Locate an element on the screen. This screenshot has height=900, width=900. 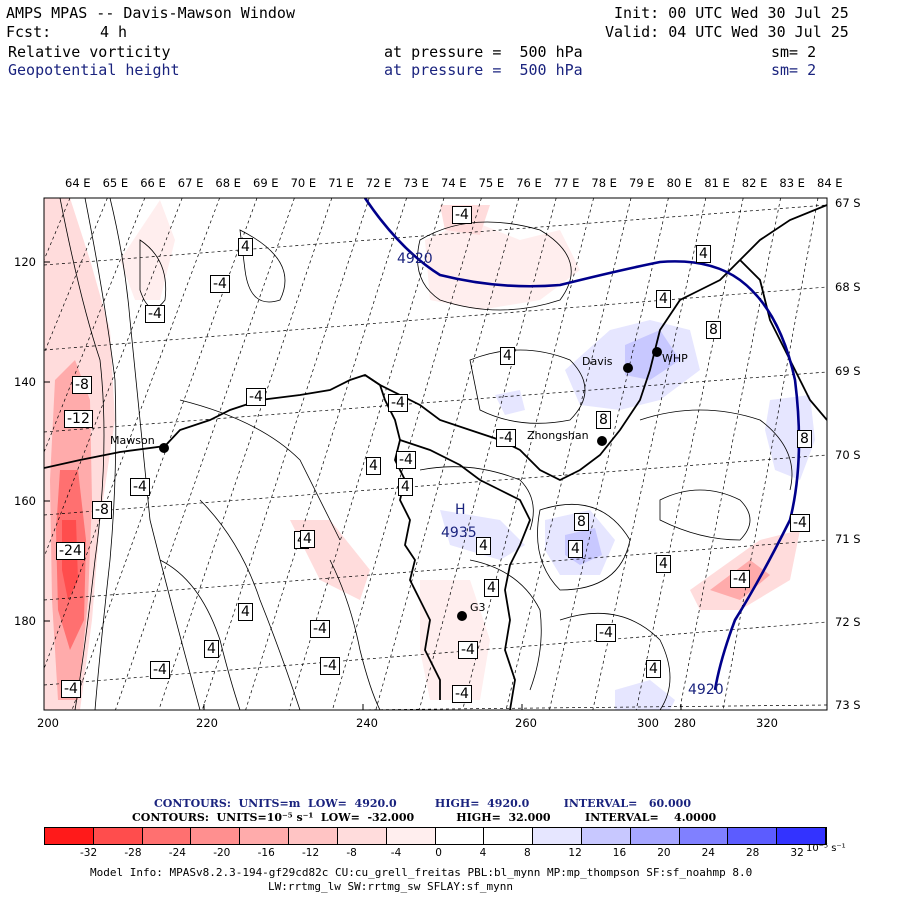
longitude-label: 64 E is located at coordinates (78, 183).